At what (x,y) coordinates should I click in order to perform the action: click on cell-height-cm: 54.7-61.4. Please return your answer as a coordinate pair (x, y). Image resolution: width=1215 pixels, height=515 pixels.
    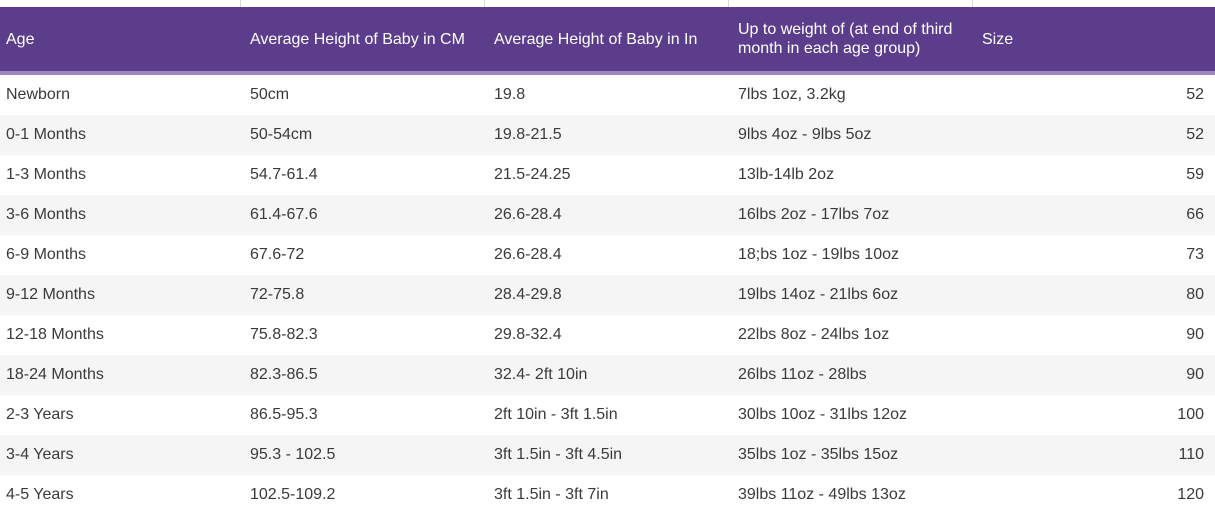
    Looking at the image, I should click on (366, 175).